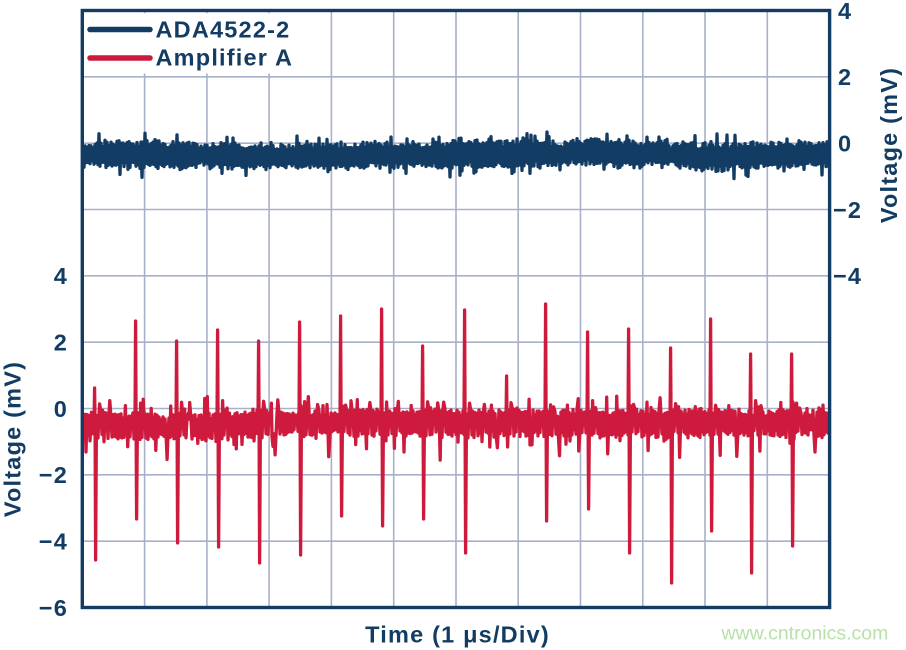  I want to click on svg-text: ADA4522-2, so click(223, 30).